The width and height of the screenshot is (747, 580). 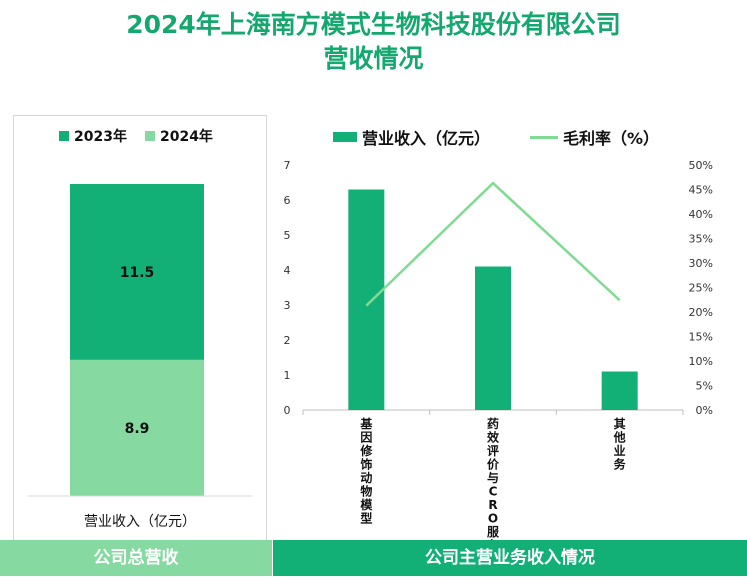 I want to click on x-axis-ticks, so click(x=493, y=412).